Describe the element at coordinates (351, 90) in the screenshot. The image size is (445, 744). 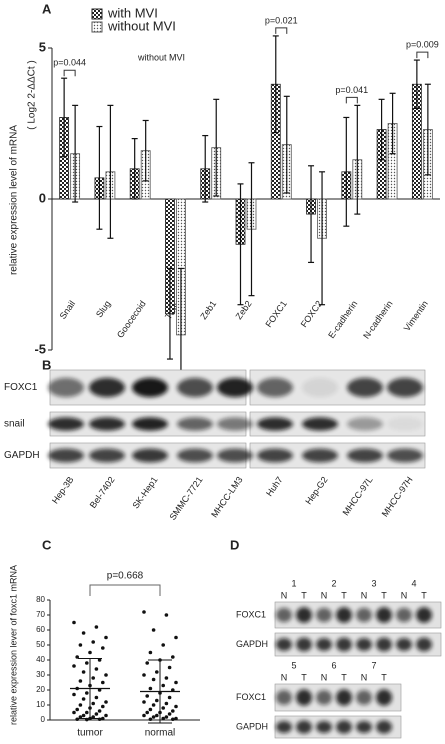
I see `p-value: p=0.041` at that location.